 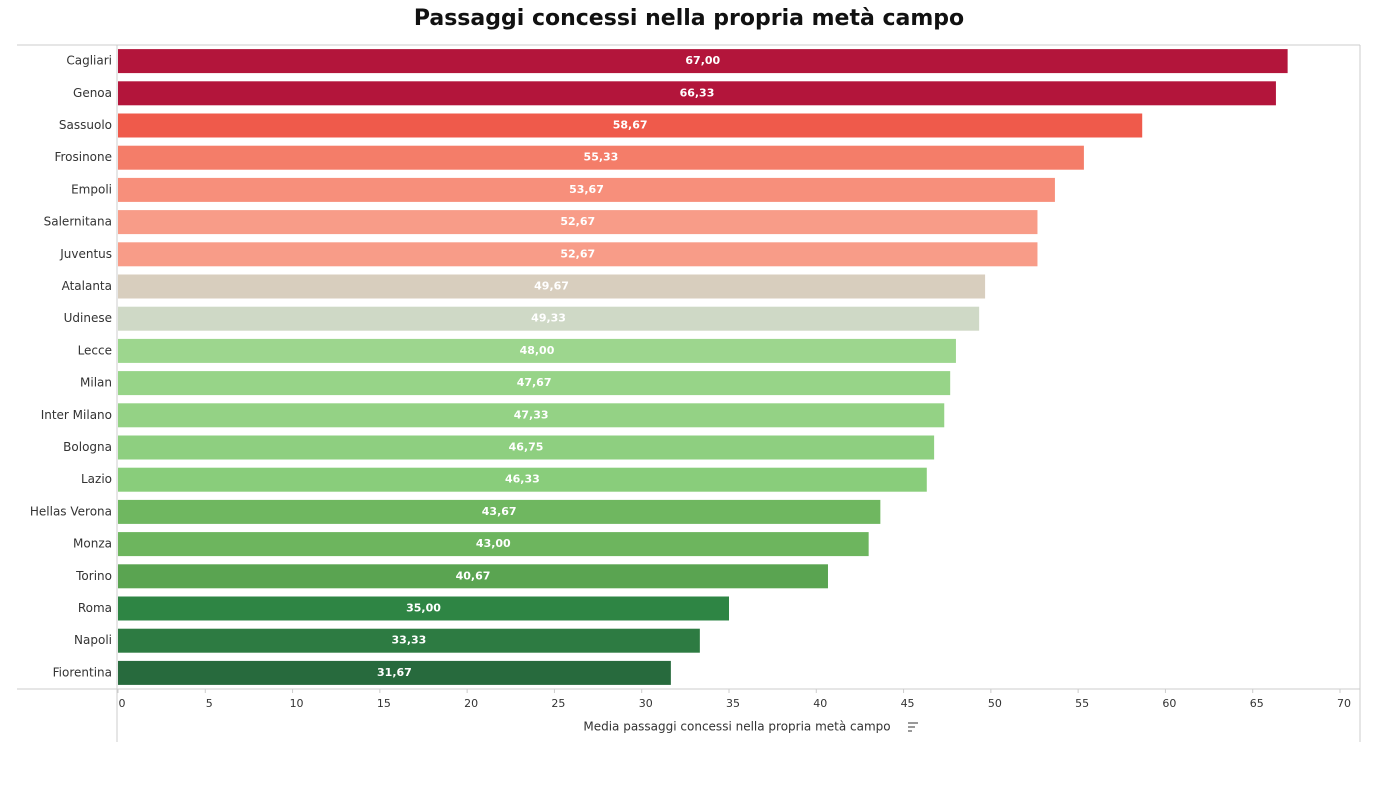 I want to click on value-label: 48,00, so click(x=537, y=350).